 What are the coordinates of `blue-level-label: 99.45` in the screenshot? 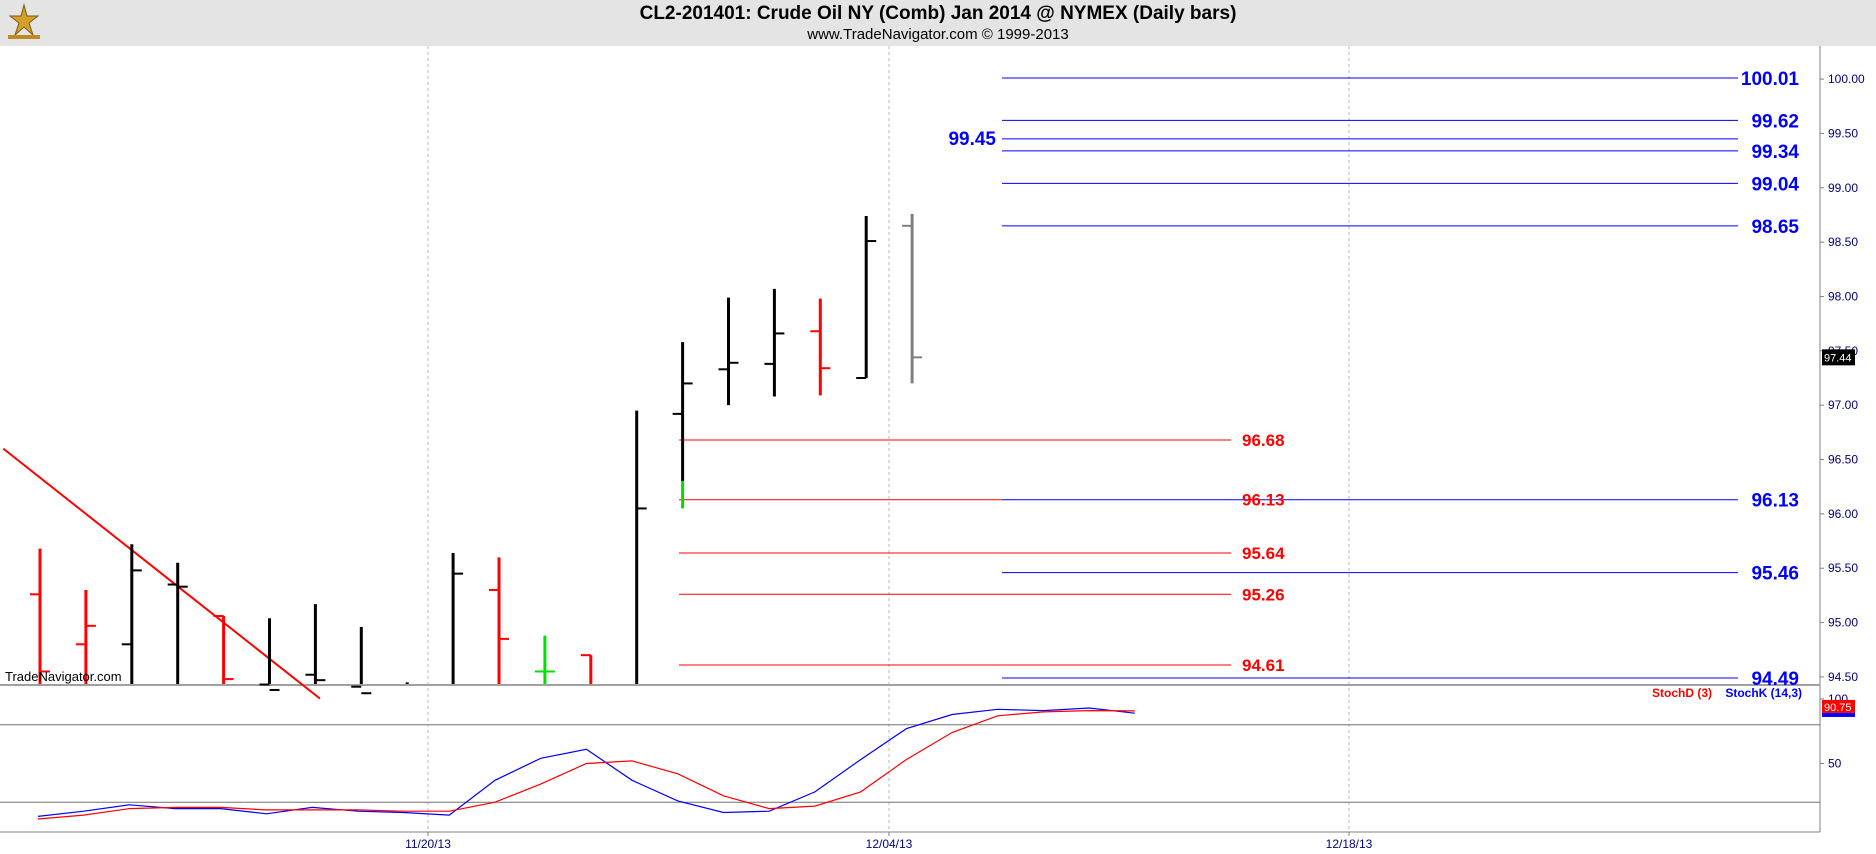 It's located at (972, 139).